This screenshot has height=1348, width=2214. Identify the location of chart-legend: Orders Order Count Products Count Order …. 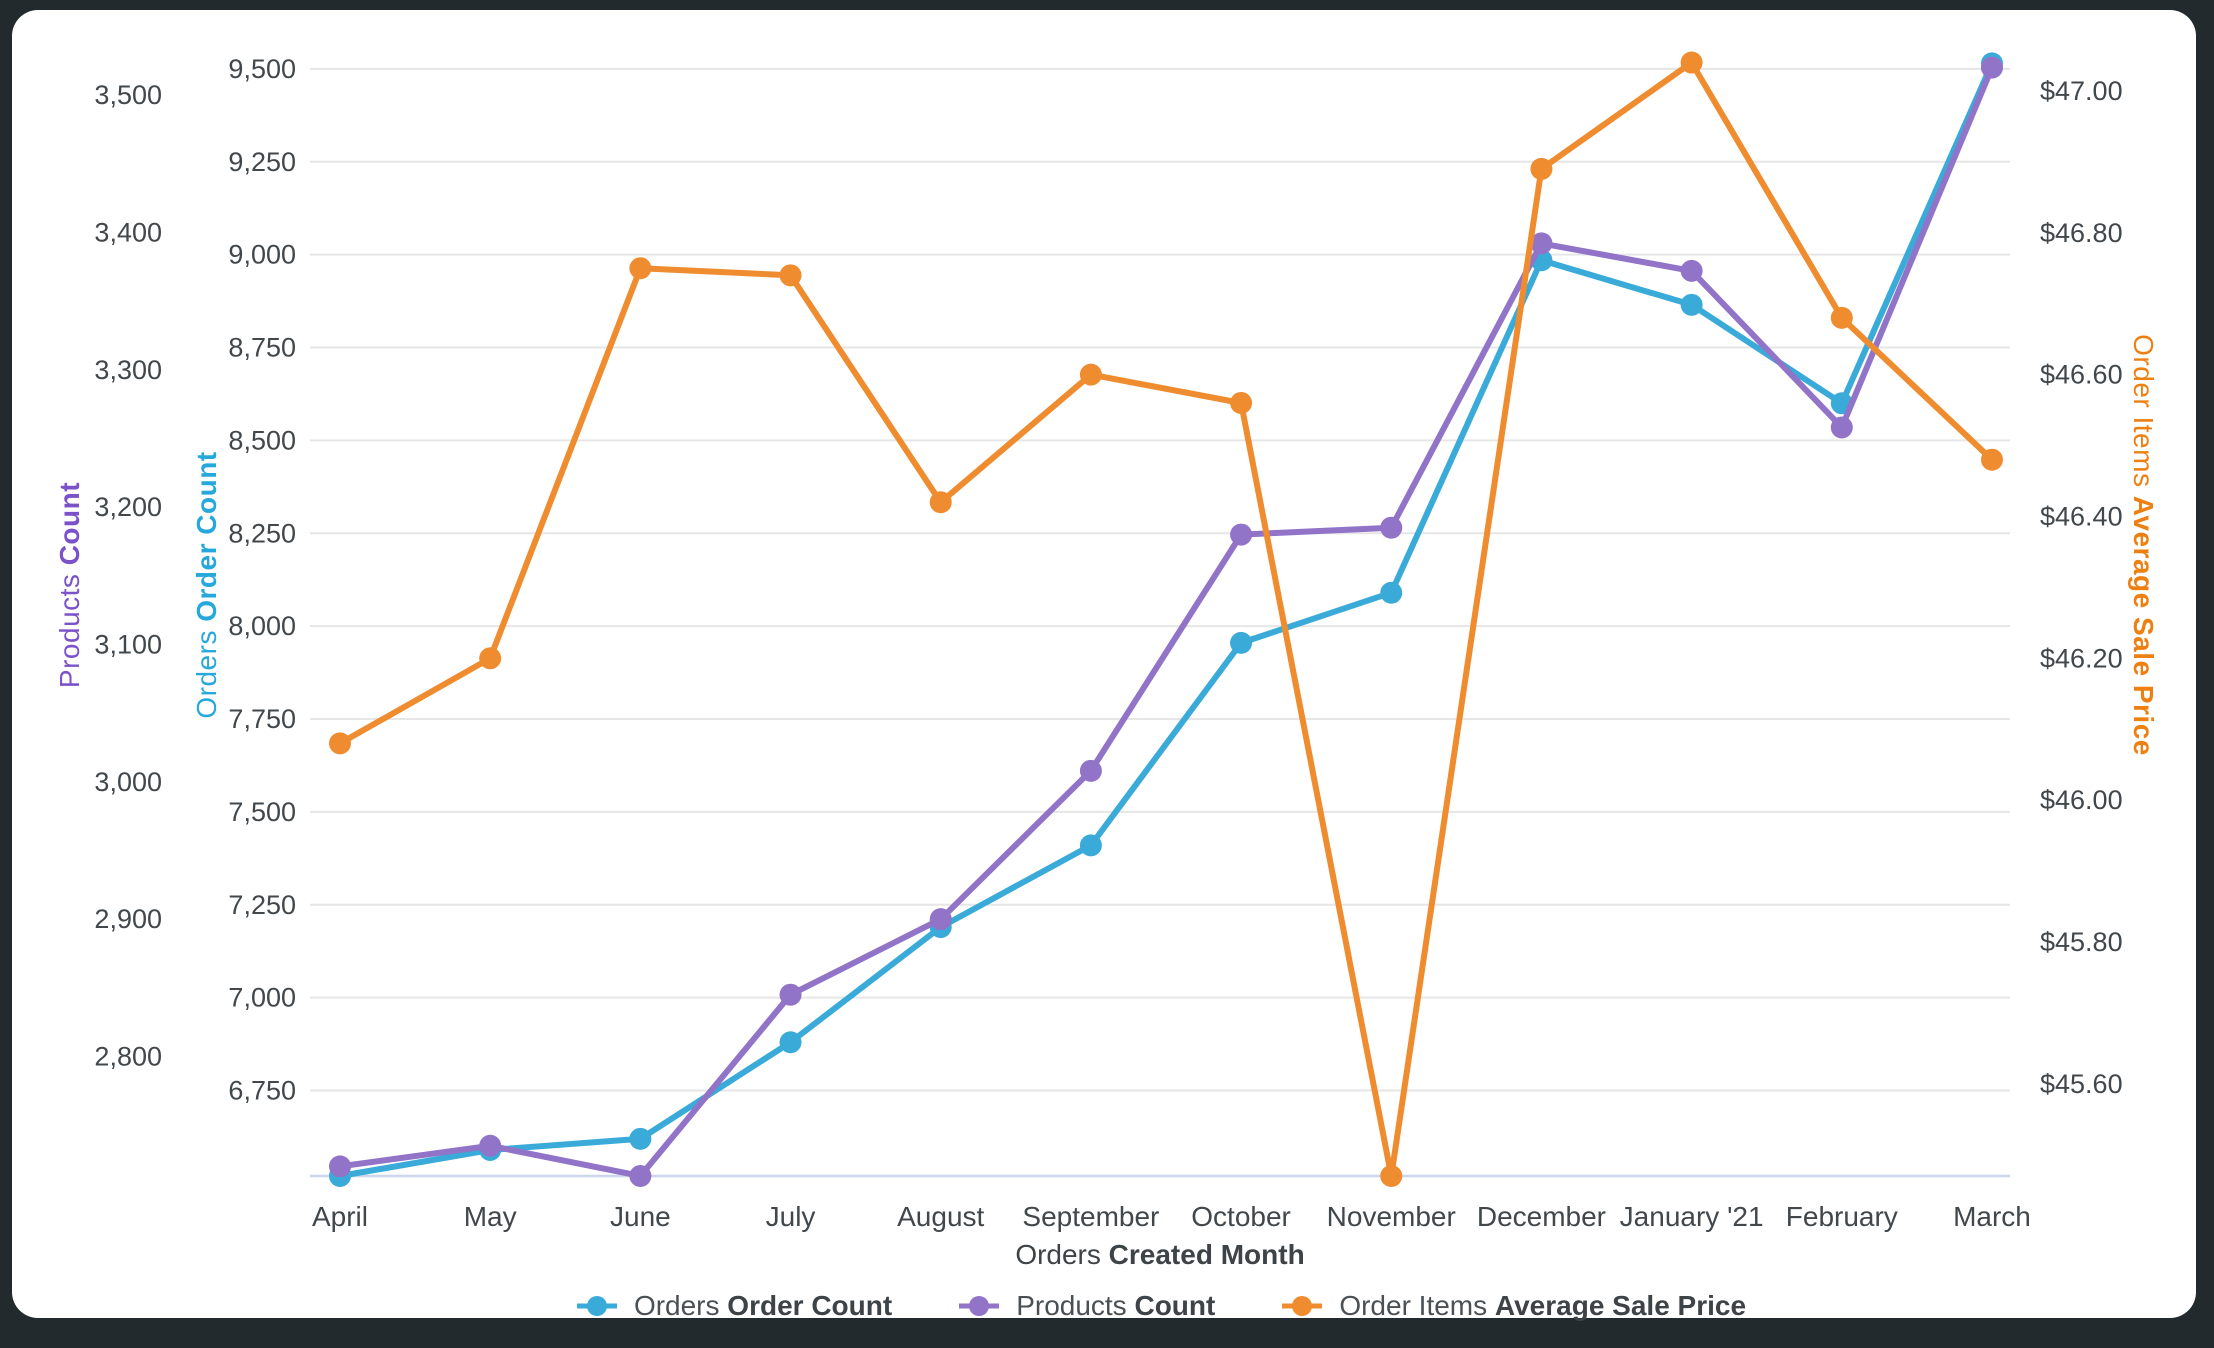
(1160, 1306).